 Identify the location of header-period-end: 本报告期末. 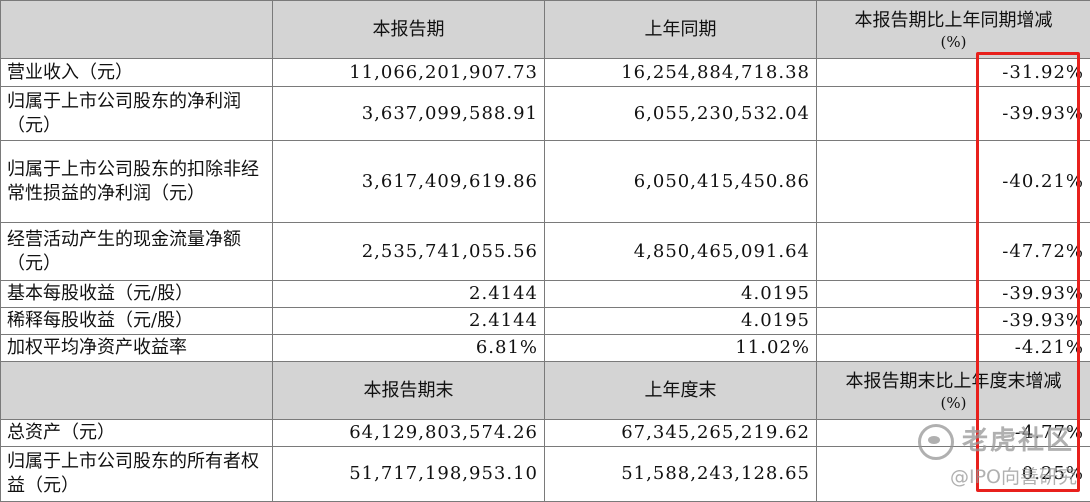
(409, 391).